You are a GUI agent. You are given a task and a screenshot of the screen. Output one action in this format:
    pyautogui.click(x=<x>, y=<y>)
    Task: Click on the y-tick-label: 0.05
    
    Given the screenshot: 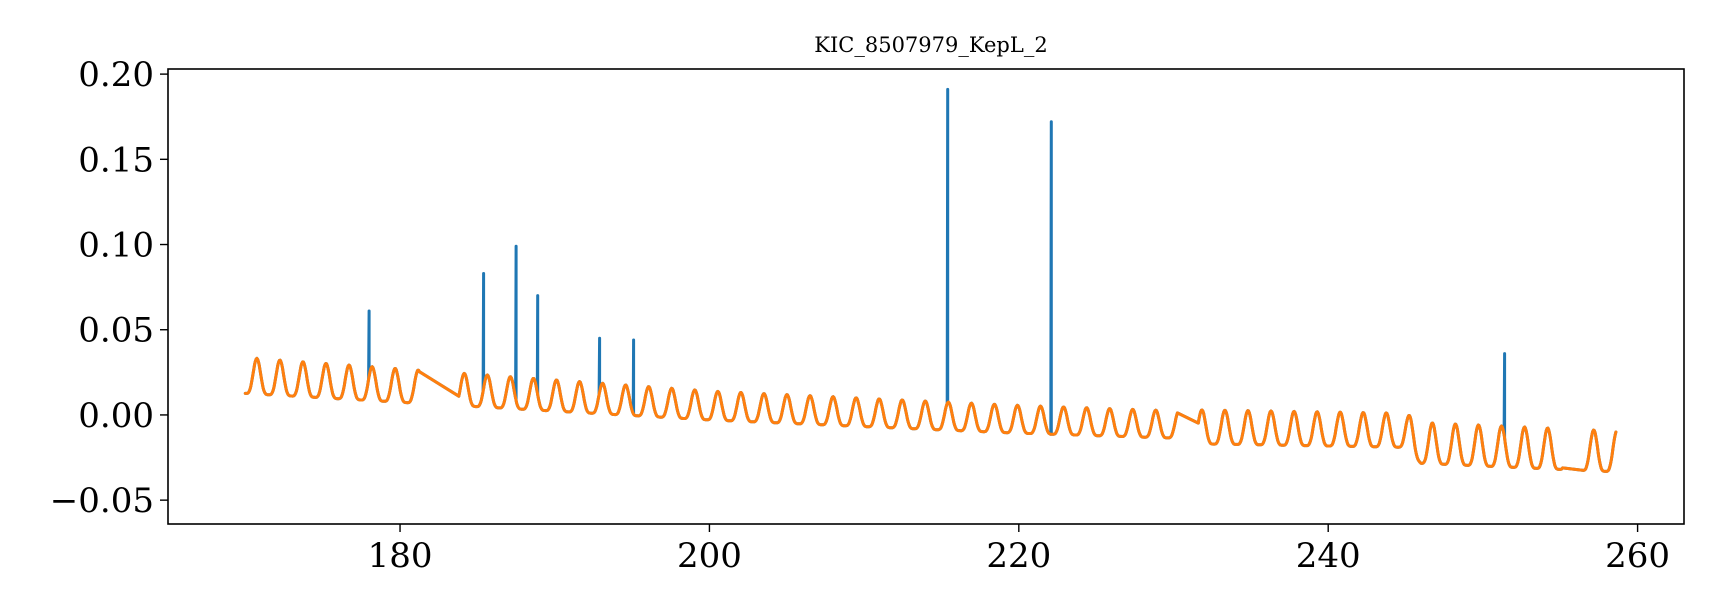 What is the action you would take?
    pyautogui.click(x=116, y=331)
    